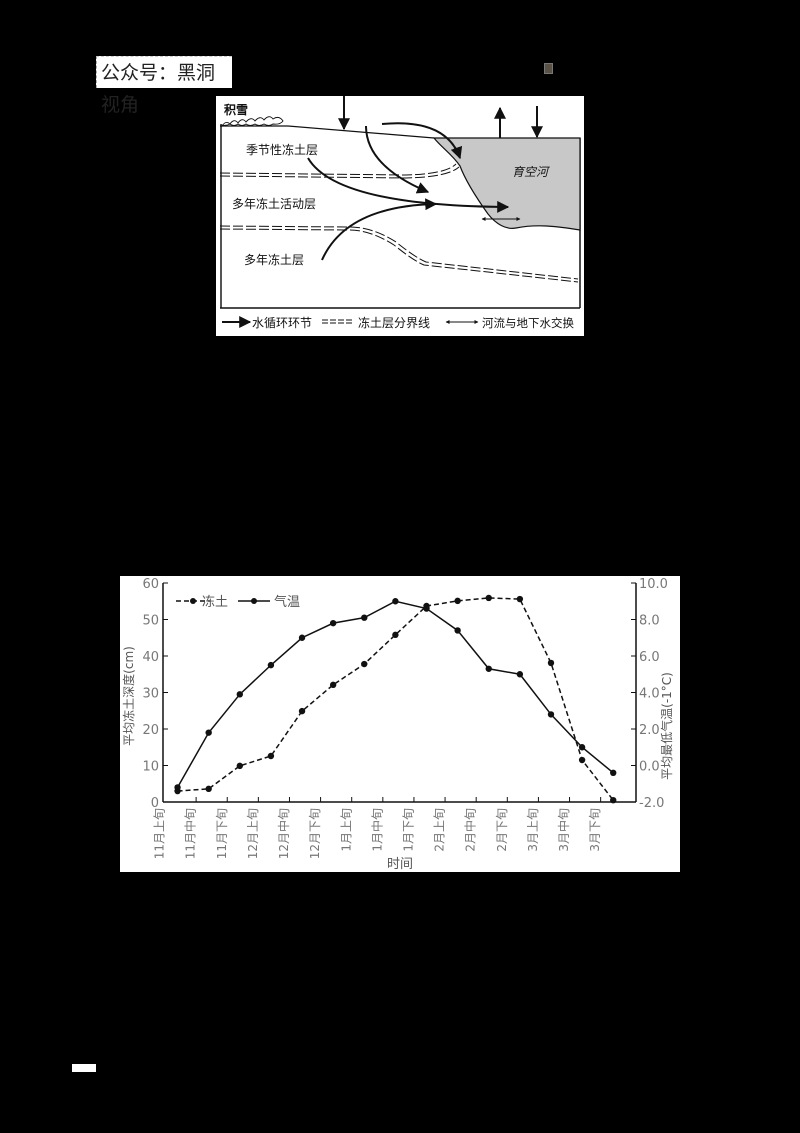 The width and height of the screenshot is (800, 1133). What do you see at coordinates (215, 602) in the screenshot?
I see `legend-label-frozen-soil: 冻土` at bounding box center [215, 602].